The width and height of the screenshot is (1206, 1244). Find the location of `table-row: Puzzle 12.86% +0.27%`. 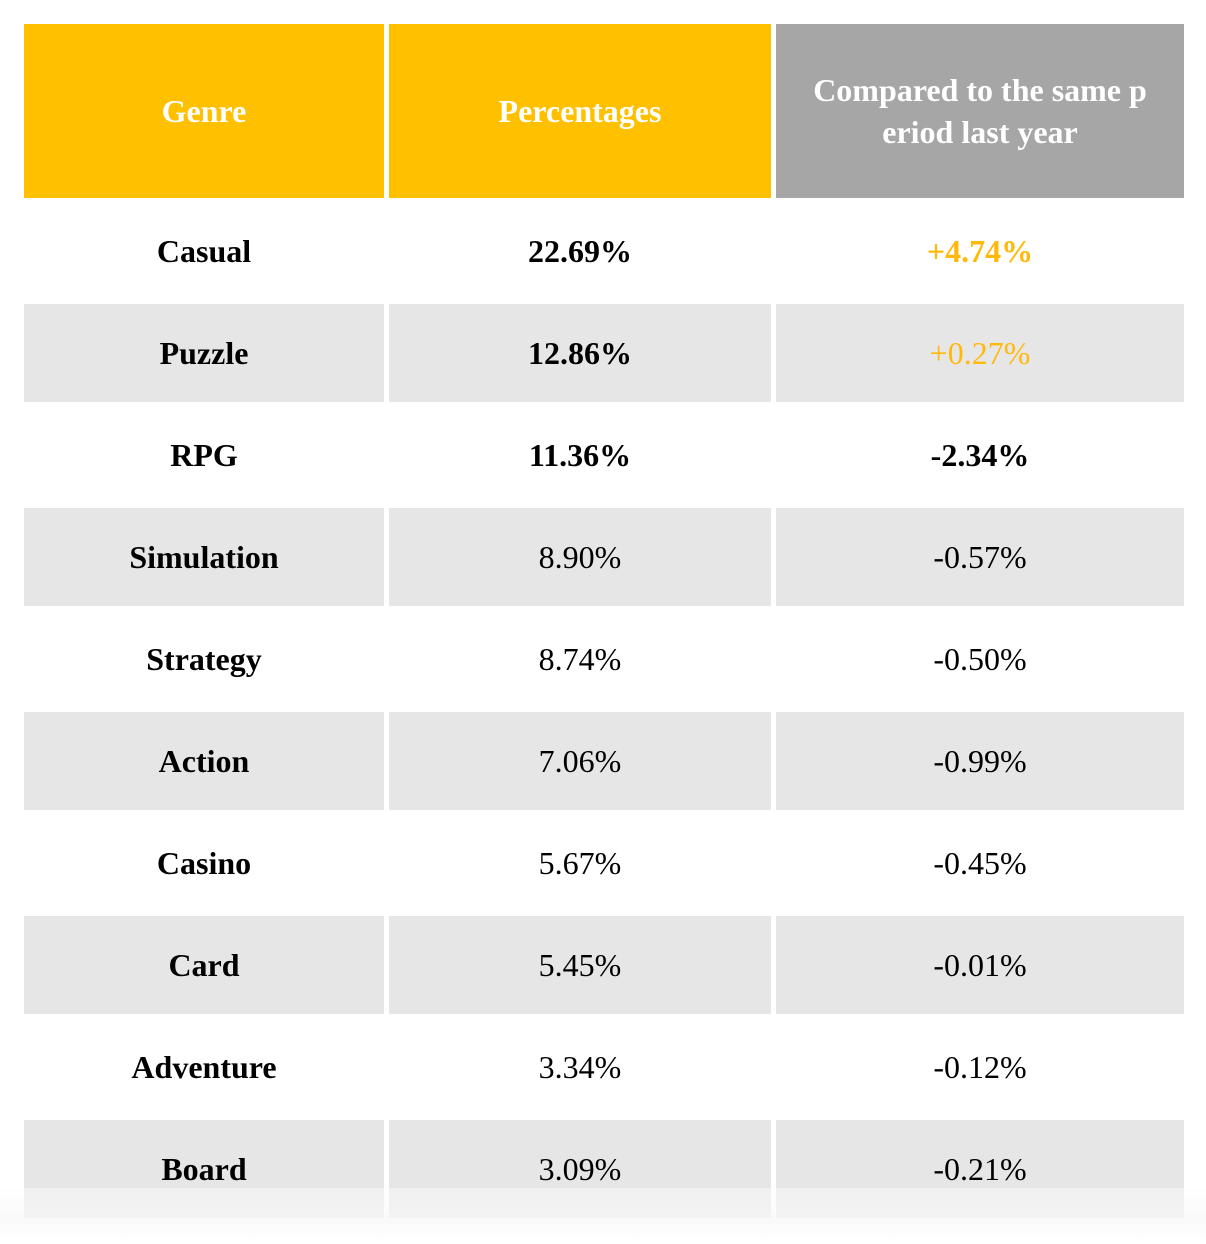

table-row: Puzzle 12.86% +0.27% is located at coordinates (604, 353).